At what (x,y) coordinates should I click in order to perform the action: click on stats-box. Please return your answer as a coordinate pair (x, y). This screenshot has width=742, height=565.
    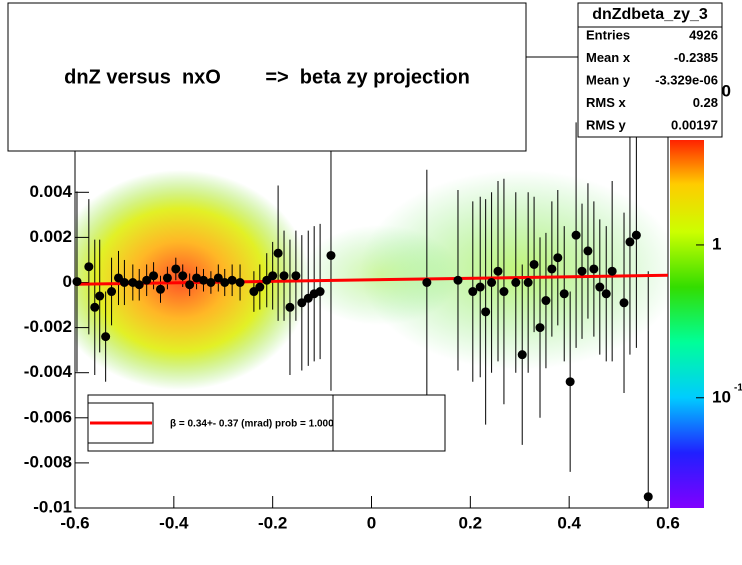
    Looking at the image, I should click on (650, 70).